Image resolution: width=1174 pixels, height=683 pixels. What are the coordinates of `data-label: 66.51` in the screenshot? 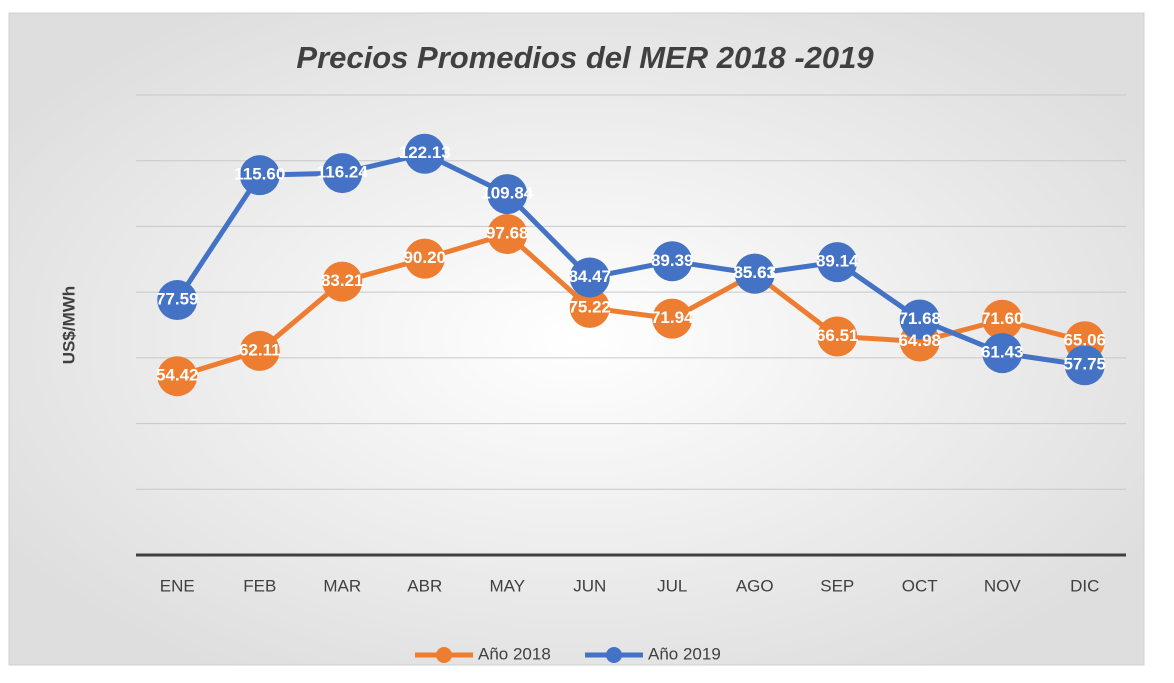 It's located at (837, 335).